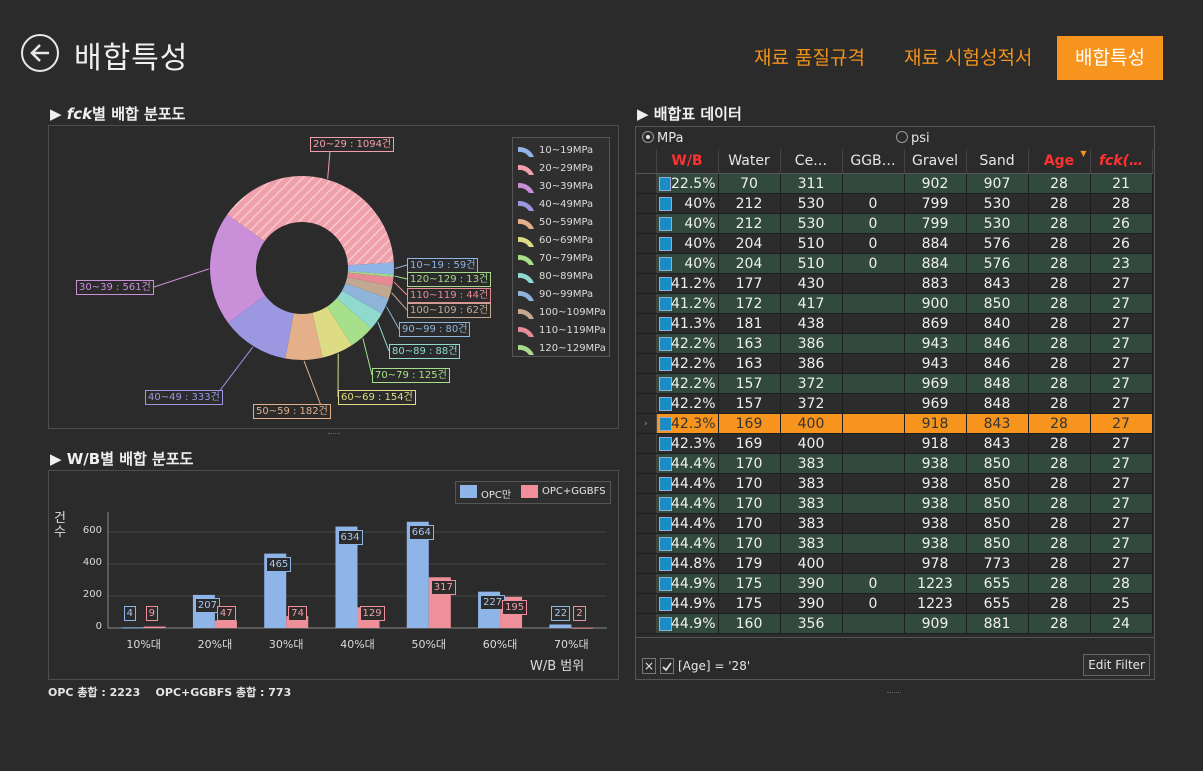 This screenshot has height=771, width=1203. Describe the element at coordinates (370, 274) in the screenshot. I see `donut-slice-120~129` at that location.